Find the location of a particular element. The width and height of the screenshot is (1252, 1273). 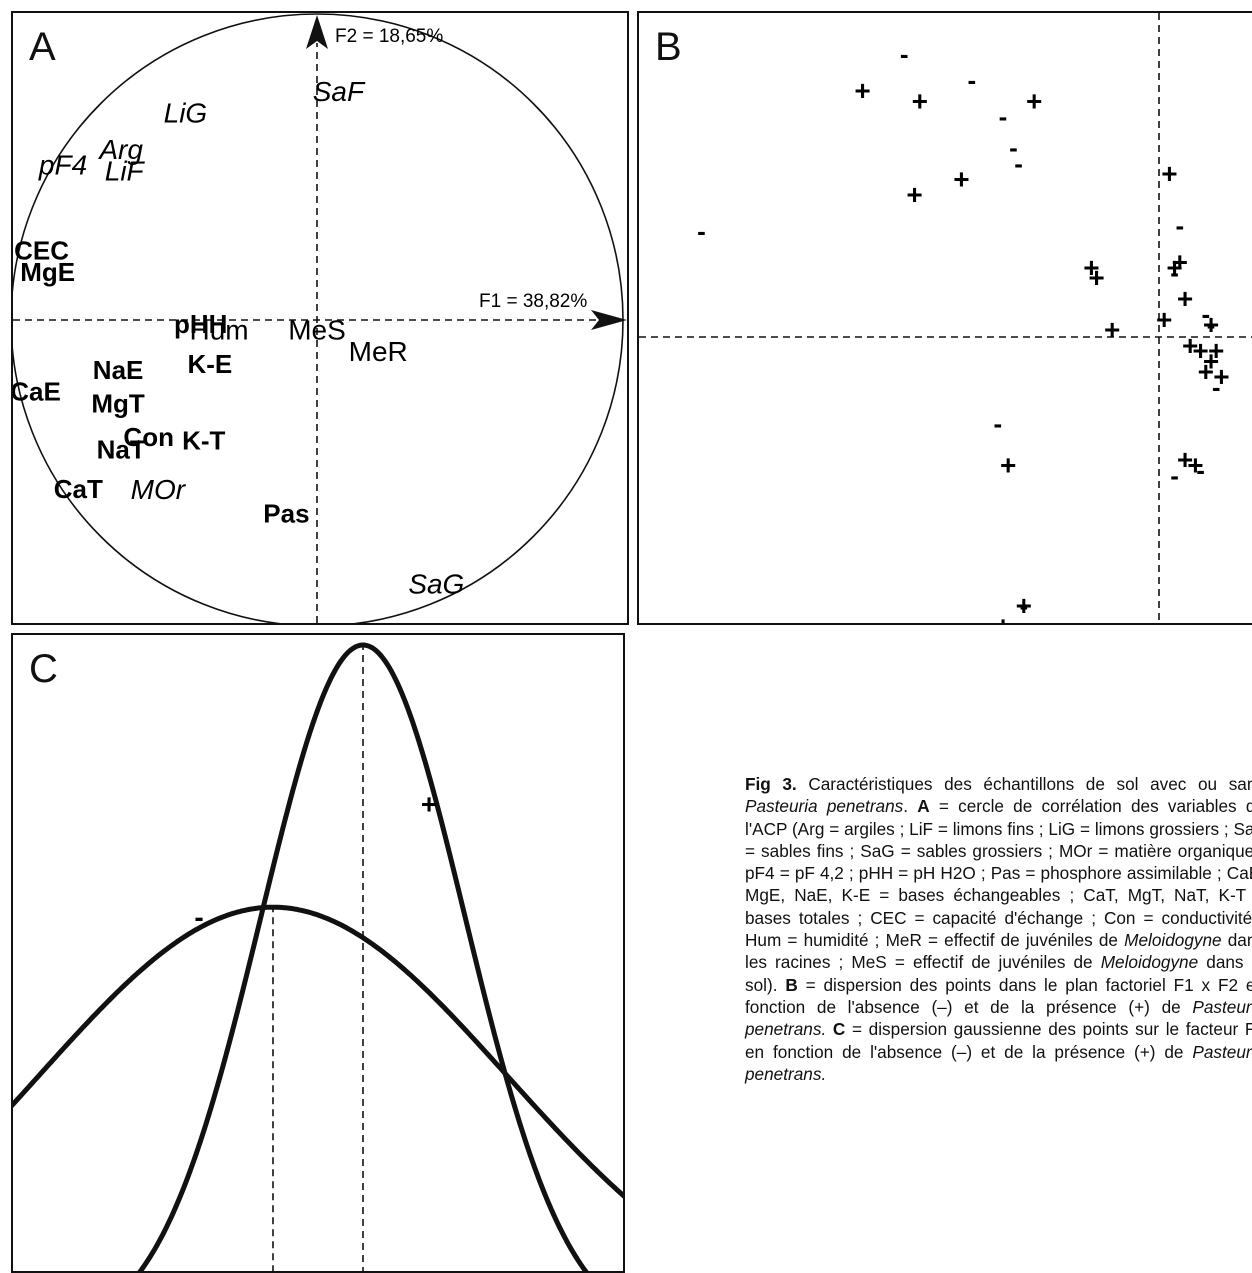

curve-label: + is located at coordinates (429, 803).